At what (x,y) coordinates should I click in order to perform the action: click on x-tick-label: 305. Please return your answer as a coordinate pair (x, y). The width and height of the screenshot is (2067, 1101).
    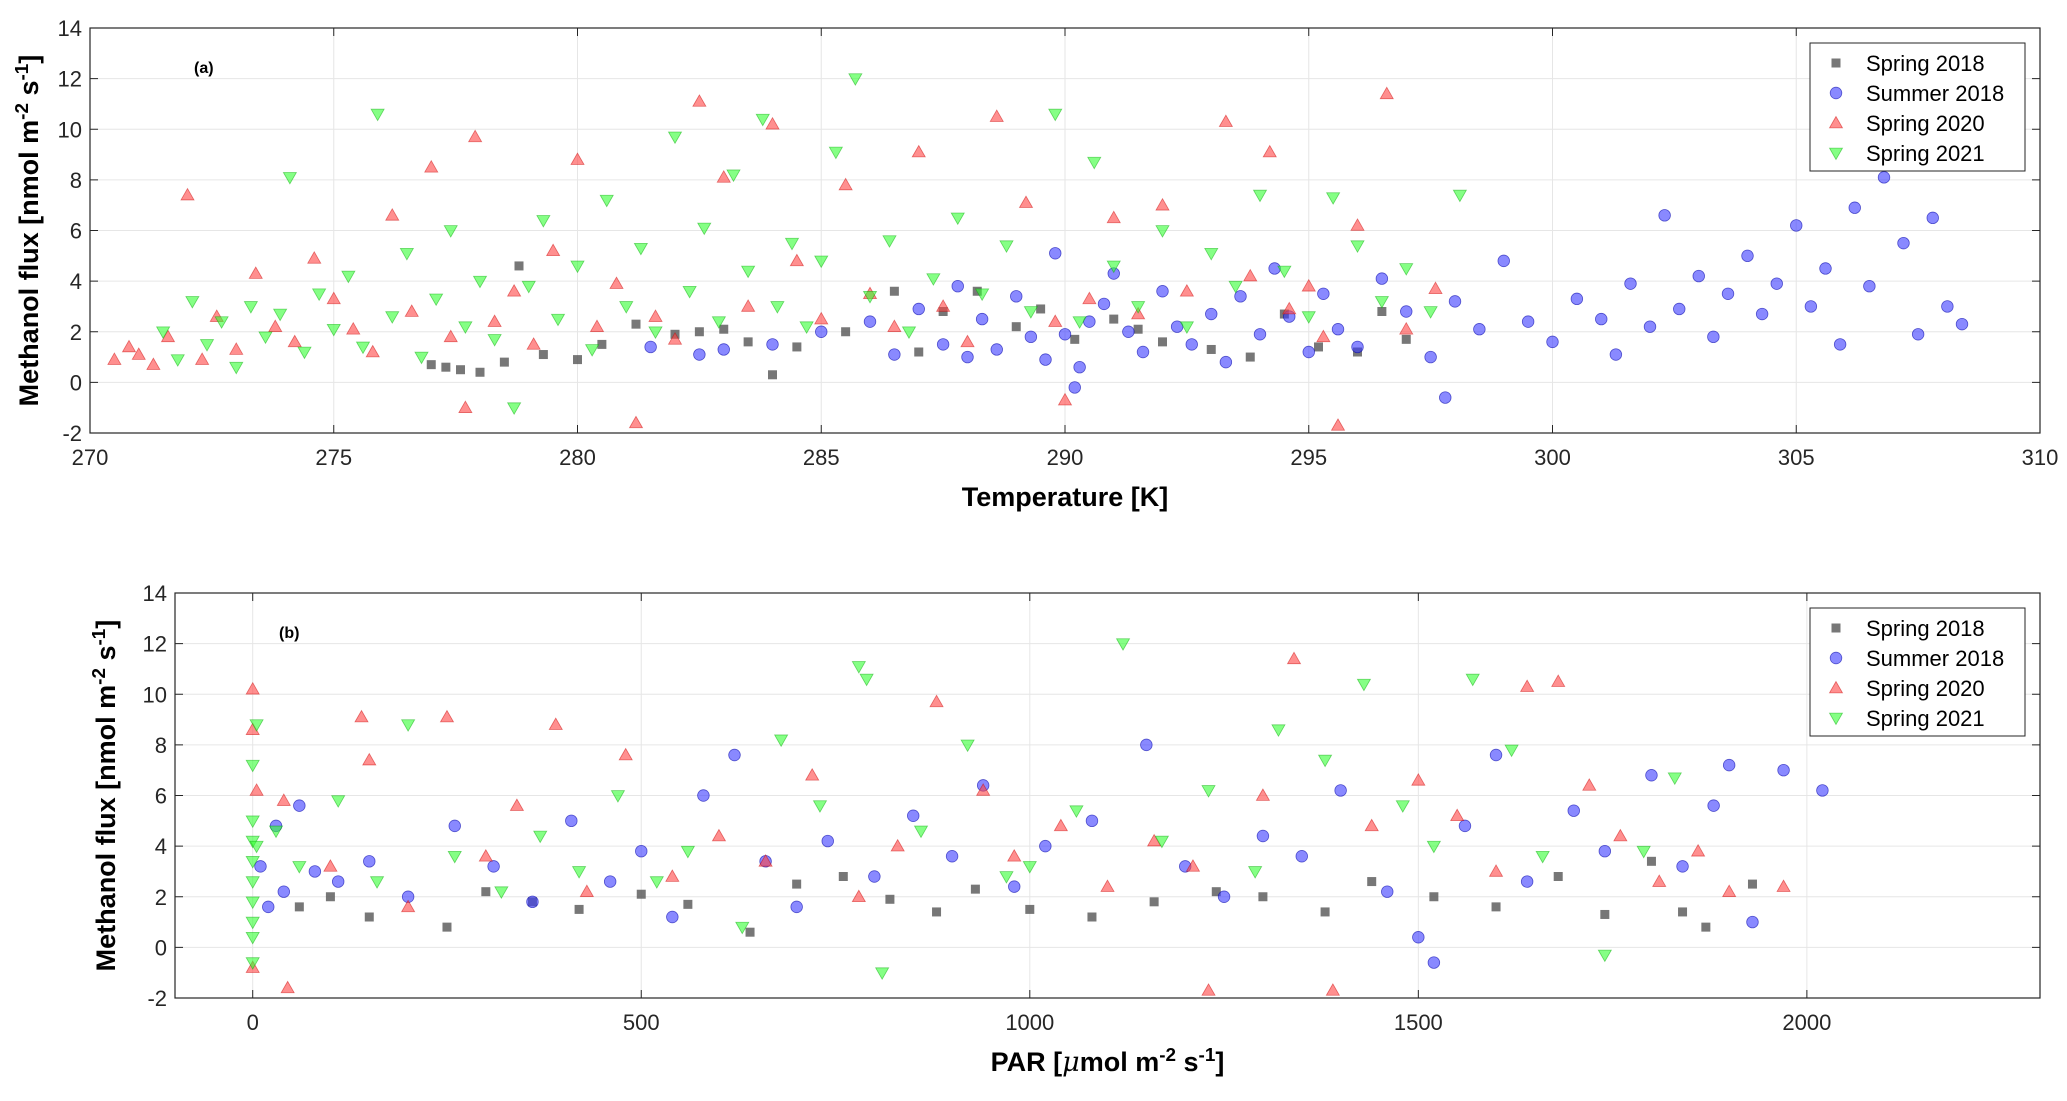
    Looking at the image, I should click on (1796, 457).